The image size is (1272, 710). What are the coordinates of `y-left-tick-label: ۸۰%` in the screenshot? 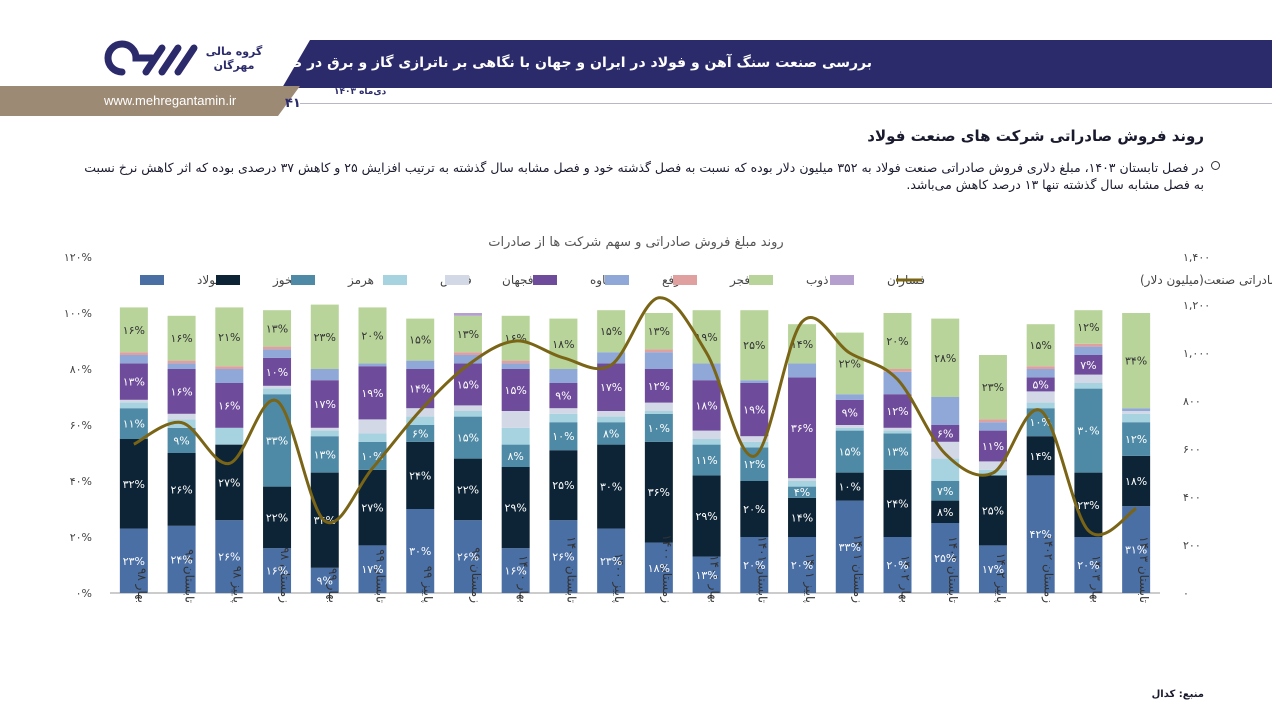 It's located at (81, 369).